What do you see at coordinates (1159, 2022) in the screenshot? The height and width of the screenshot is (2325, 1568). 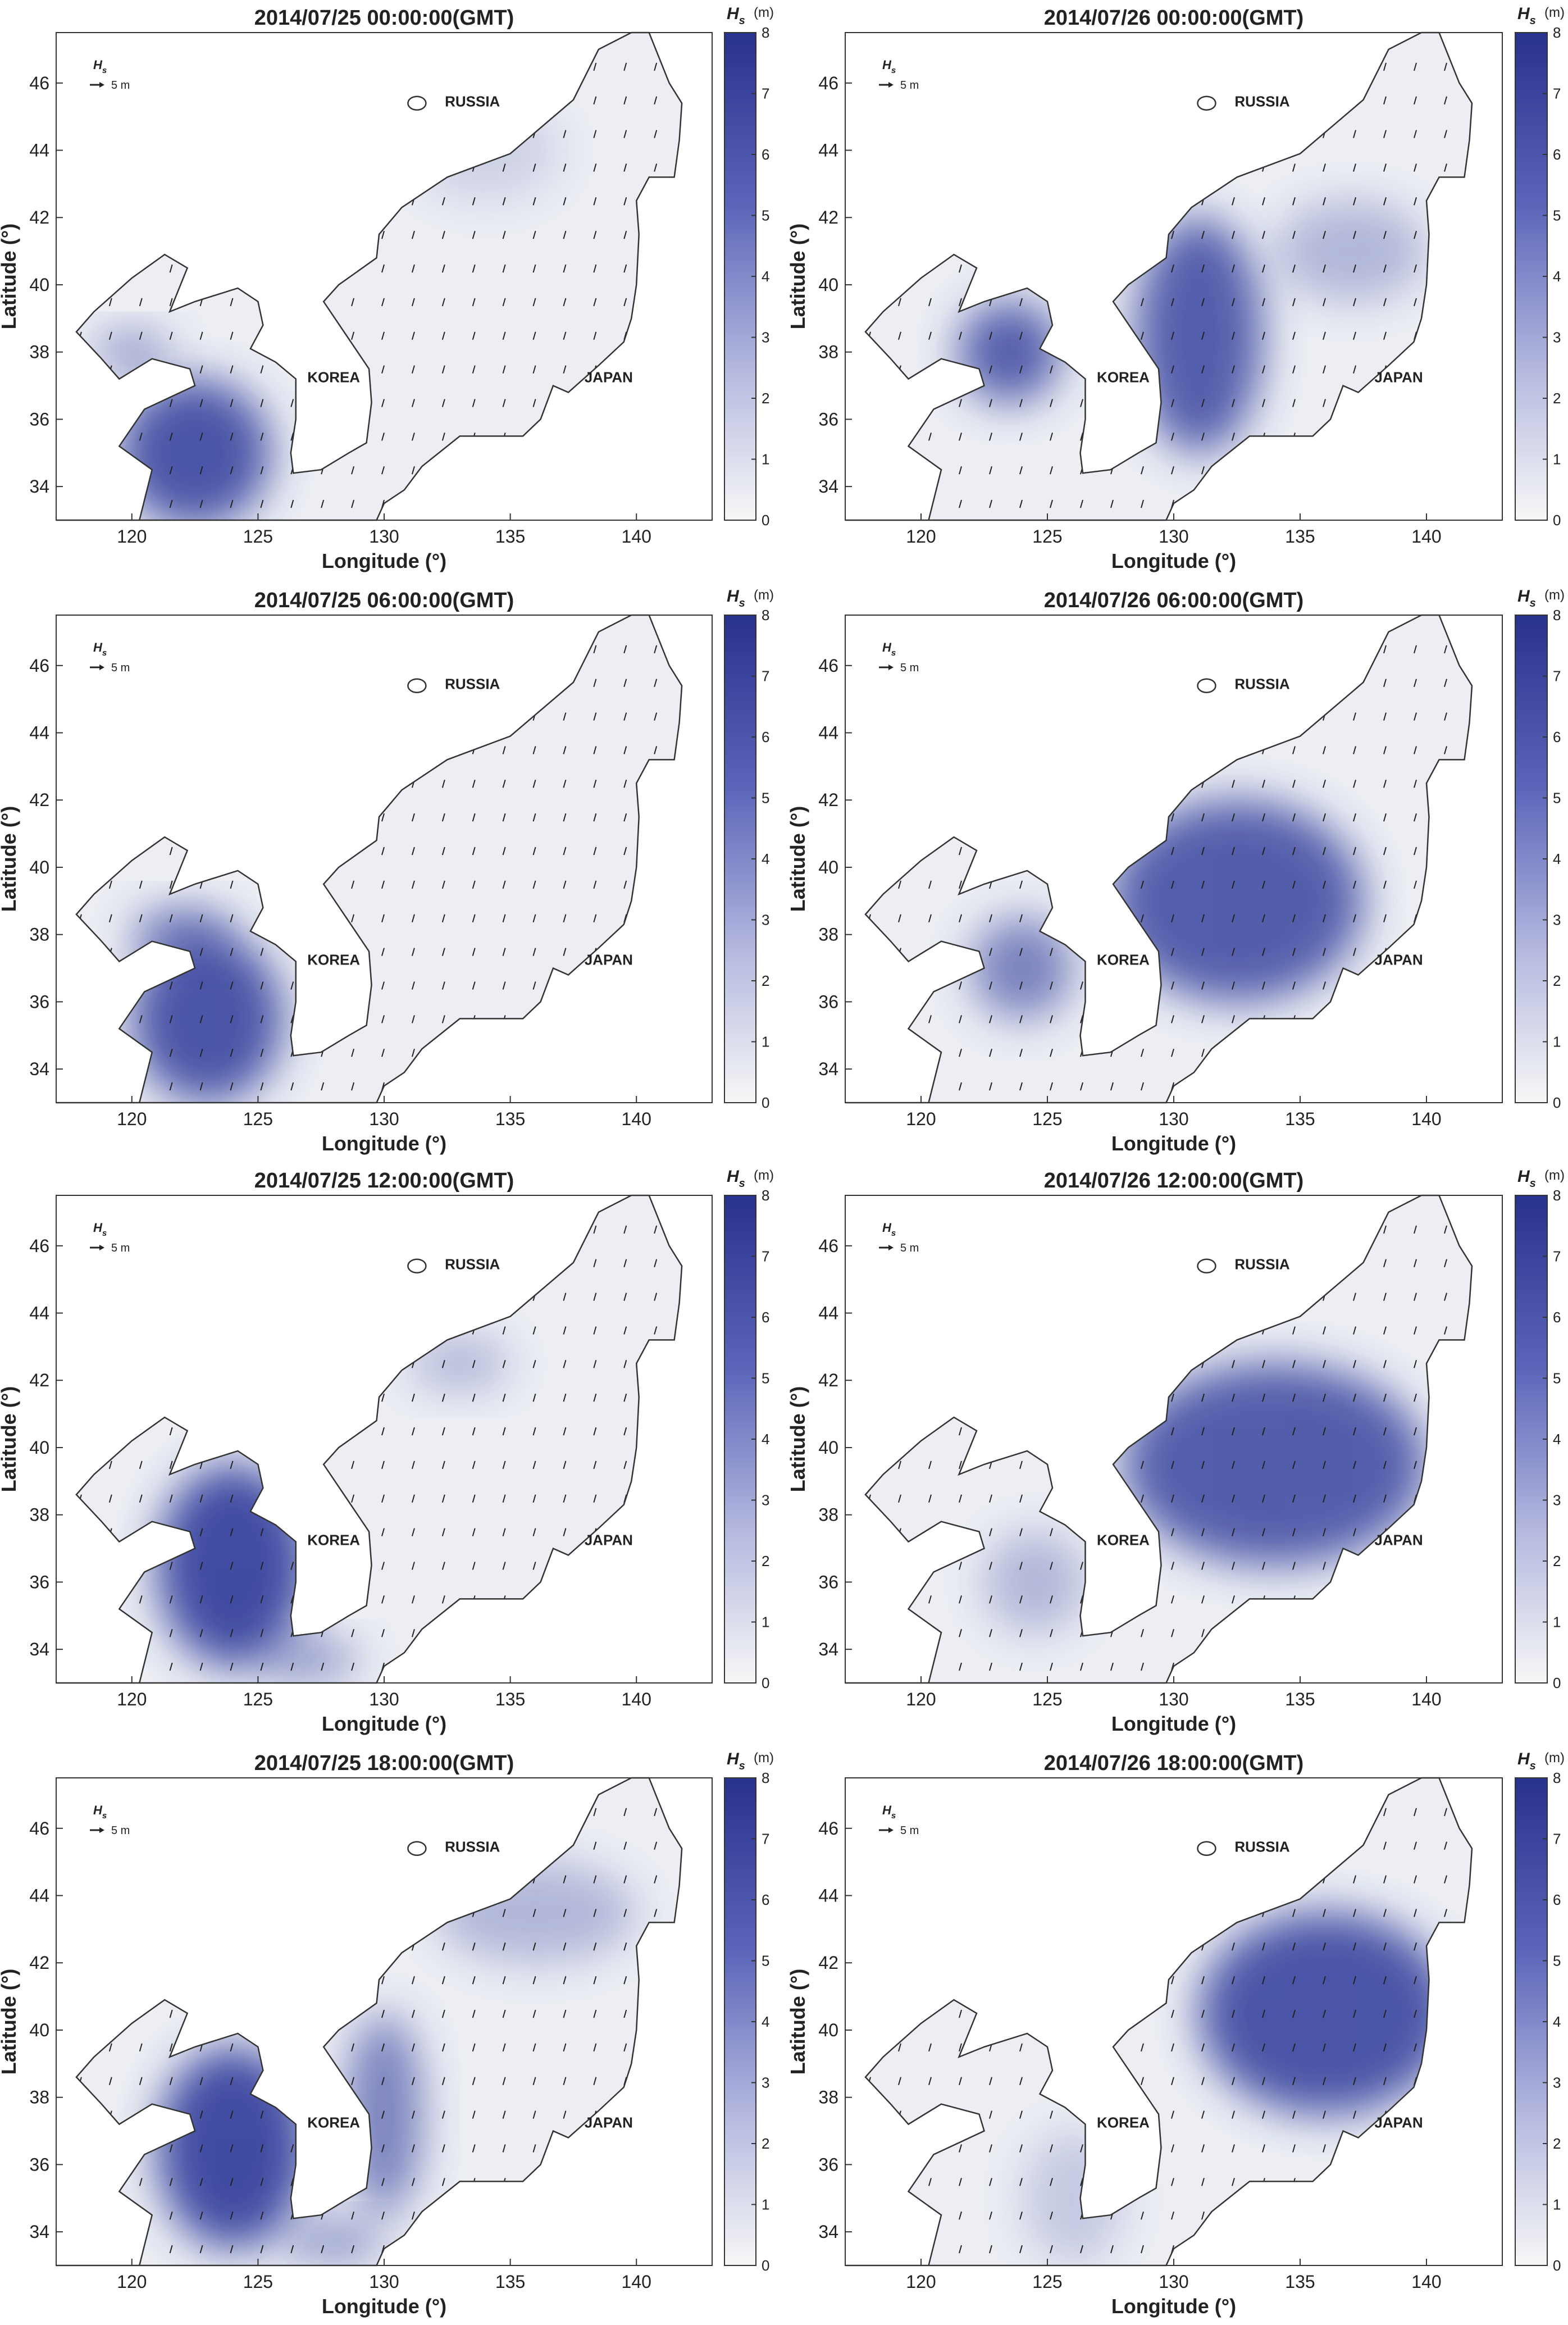 I see `coastline` at bounding box center [1159, 2022].